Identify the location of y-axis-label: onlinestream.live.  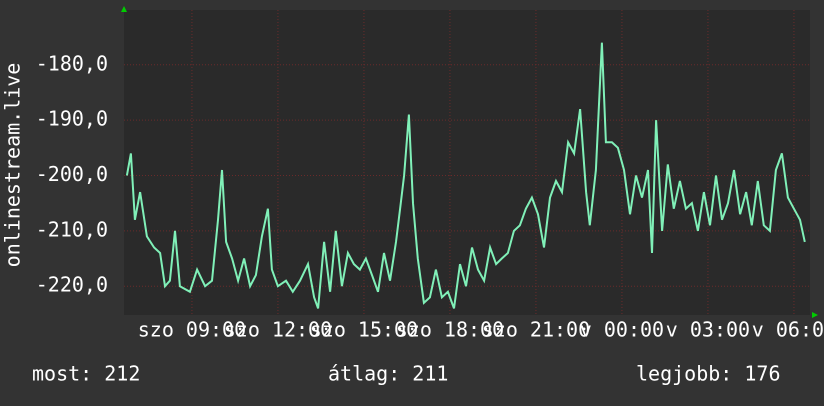
(13, 165).